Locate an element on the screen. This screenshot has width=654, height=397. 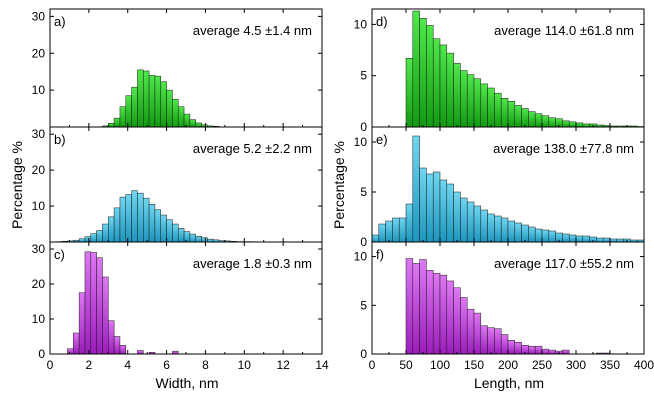
average-annotation: average 5.2 ±2.2 nm is located at coordinates (252, 148).